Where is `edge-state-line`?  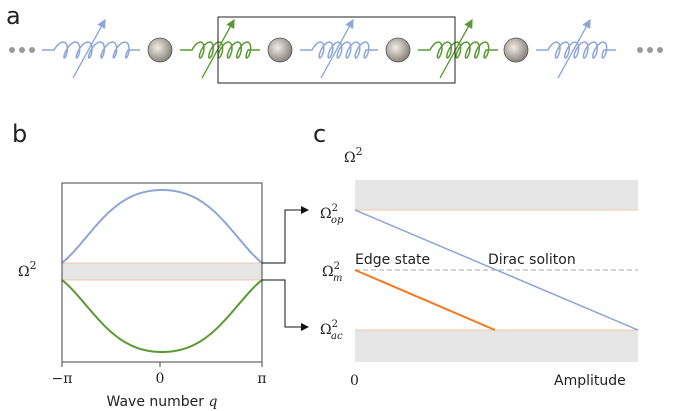 edge-state-line is located at coordinates (425, 300).